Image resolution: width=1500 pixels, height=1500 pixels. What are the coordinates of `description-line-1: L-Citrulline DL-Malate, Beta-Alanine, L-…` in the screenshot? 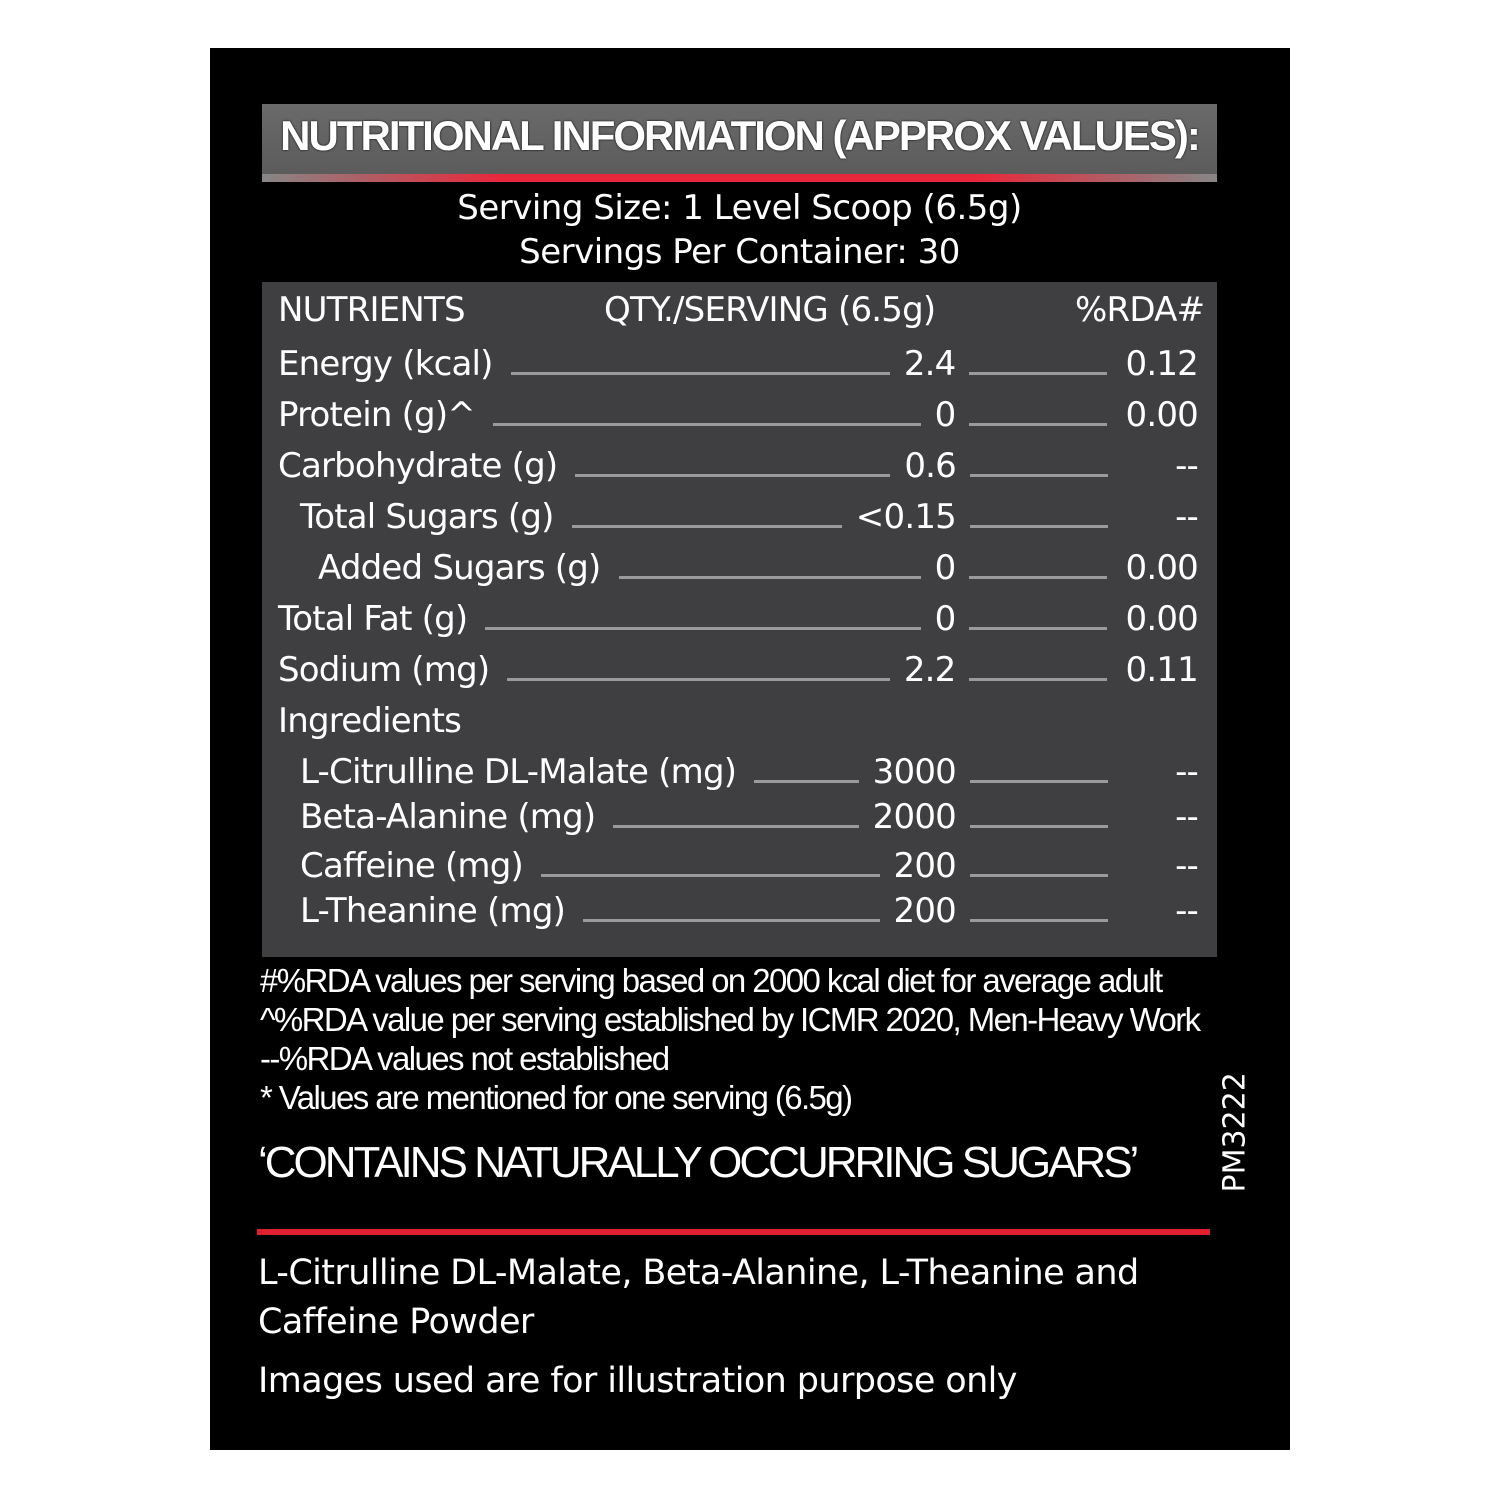 It's located at (698, 1273).